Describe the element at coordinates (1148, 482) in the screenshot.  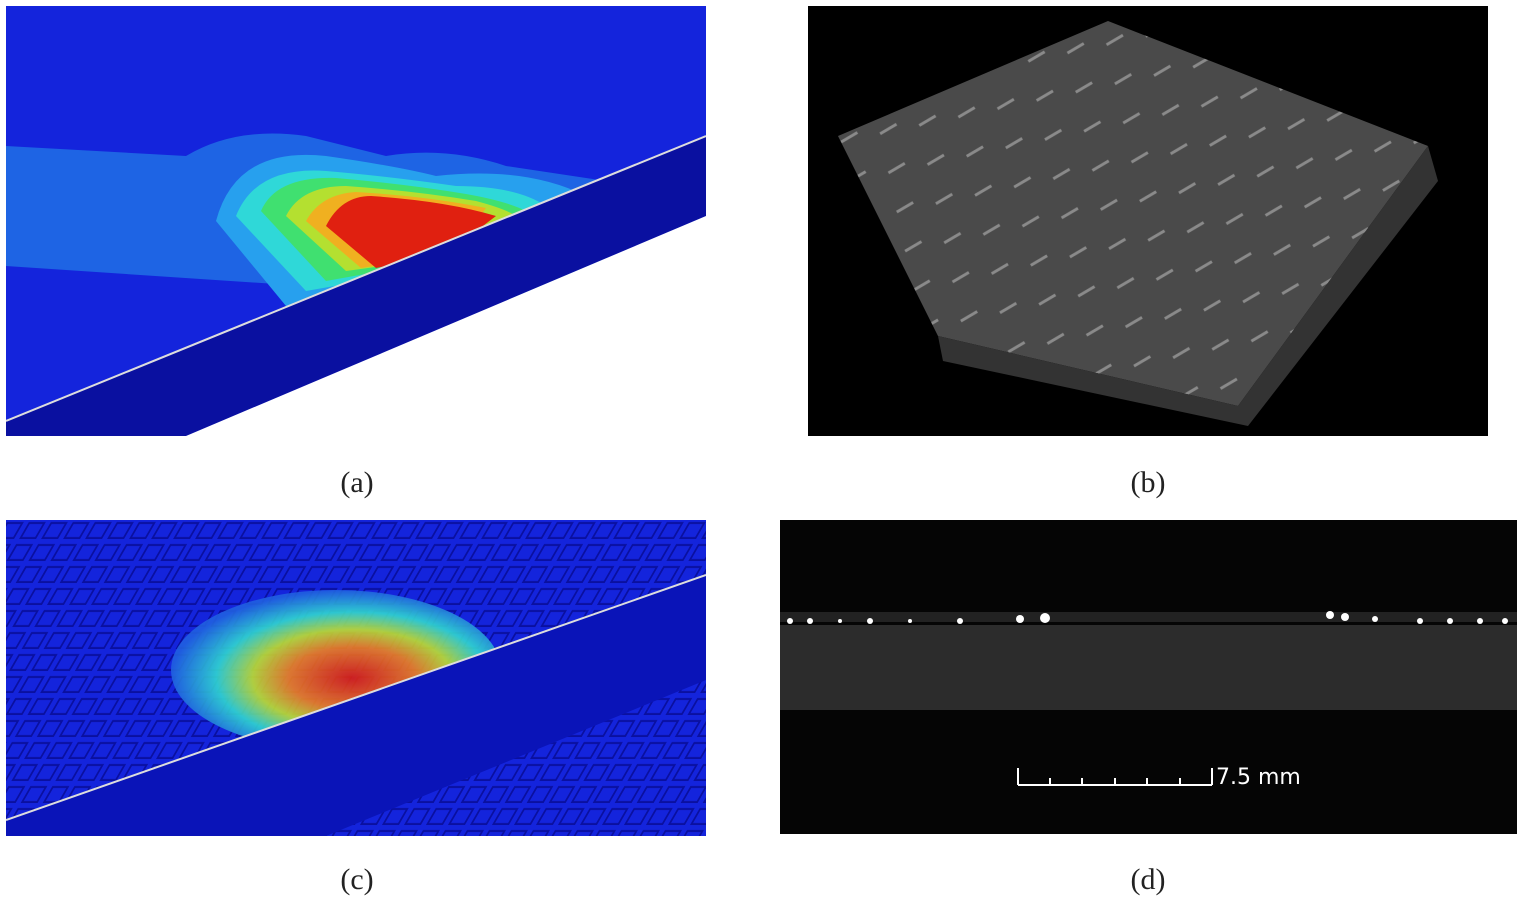
I see `caption-b: (b)` at that location.